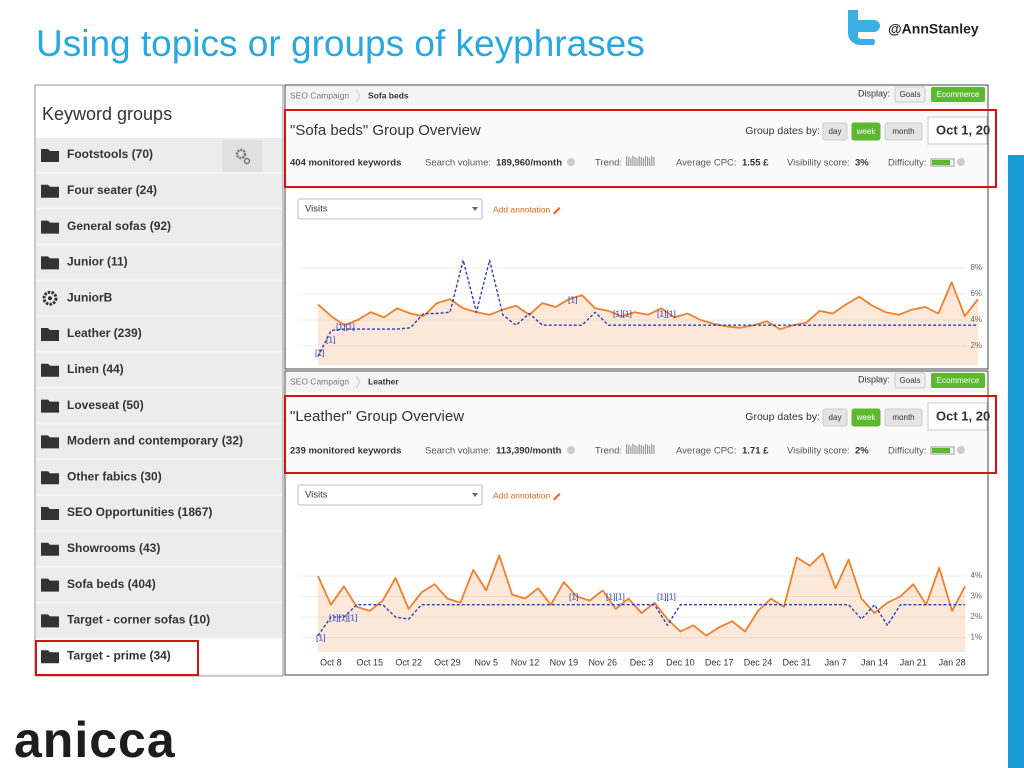 This screenshot has height=768, width=1024. Describe the element at coordinates (117, 658) in the screenshot. I see `selection-highlight` at that location.